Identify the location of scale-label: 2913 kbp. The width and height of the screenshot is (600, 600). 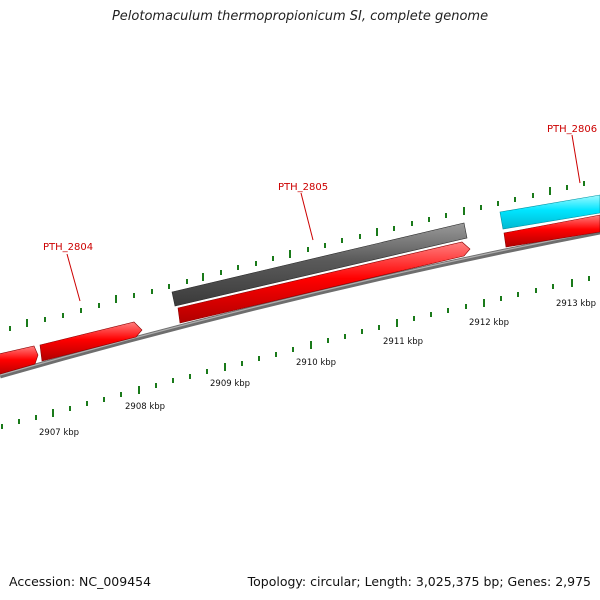
(576, 304).